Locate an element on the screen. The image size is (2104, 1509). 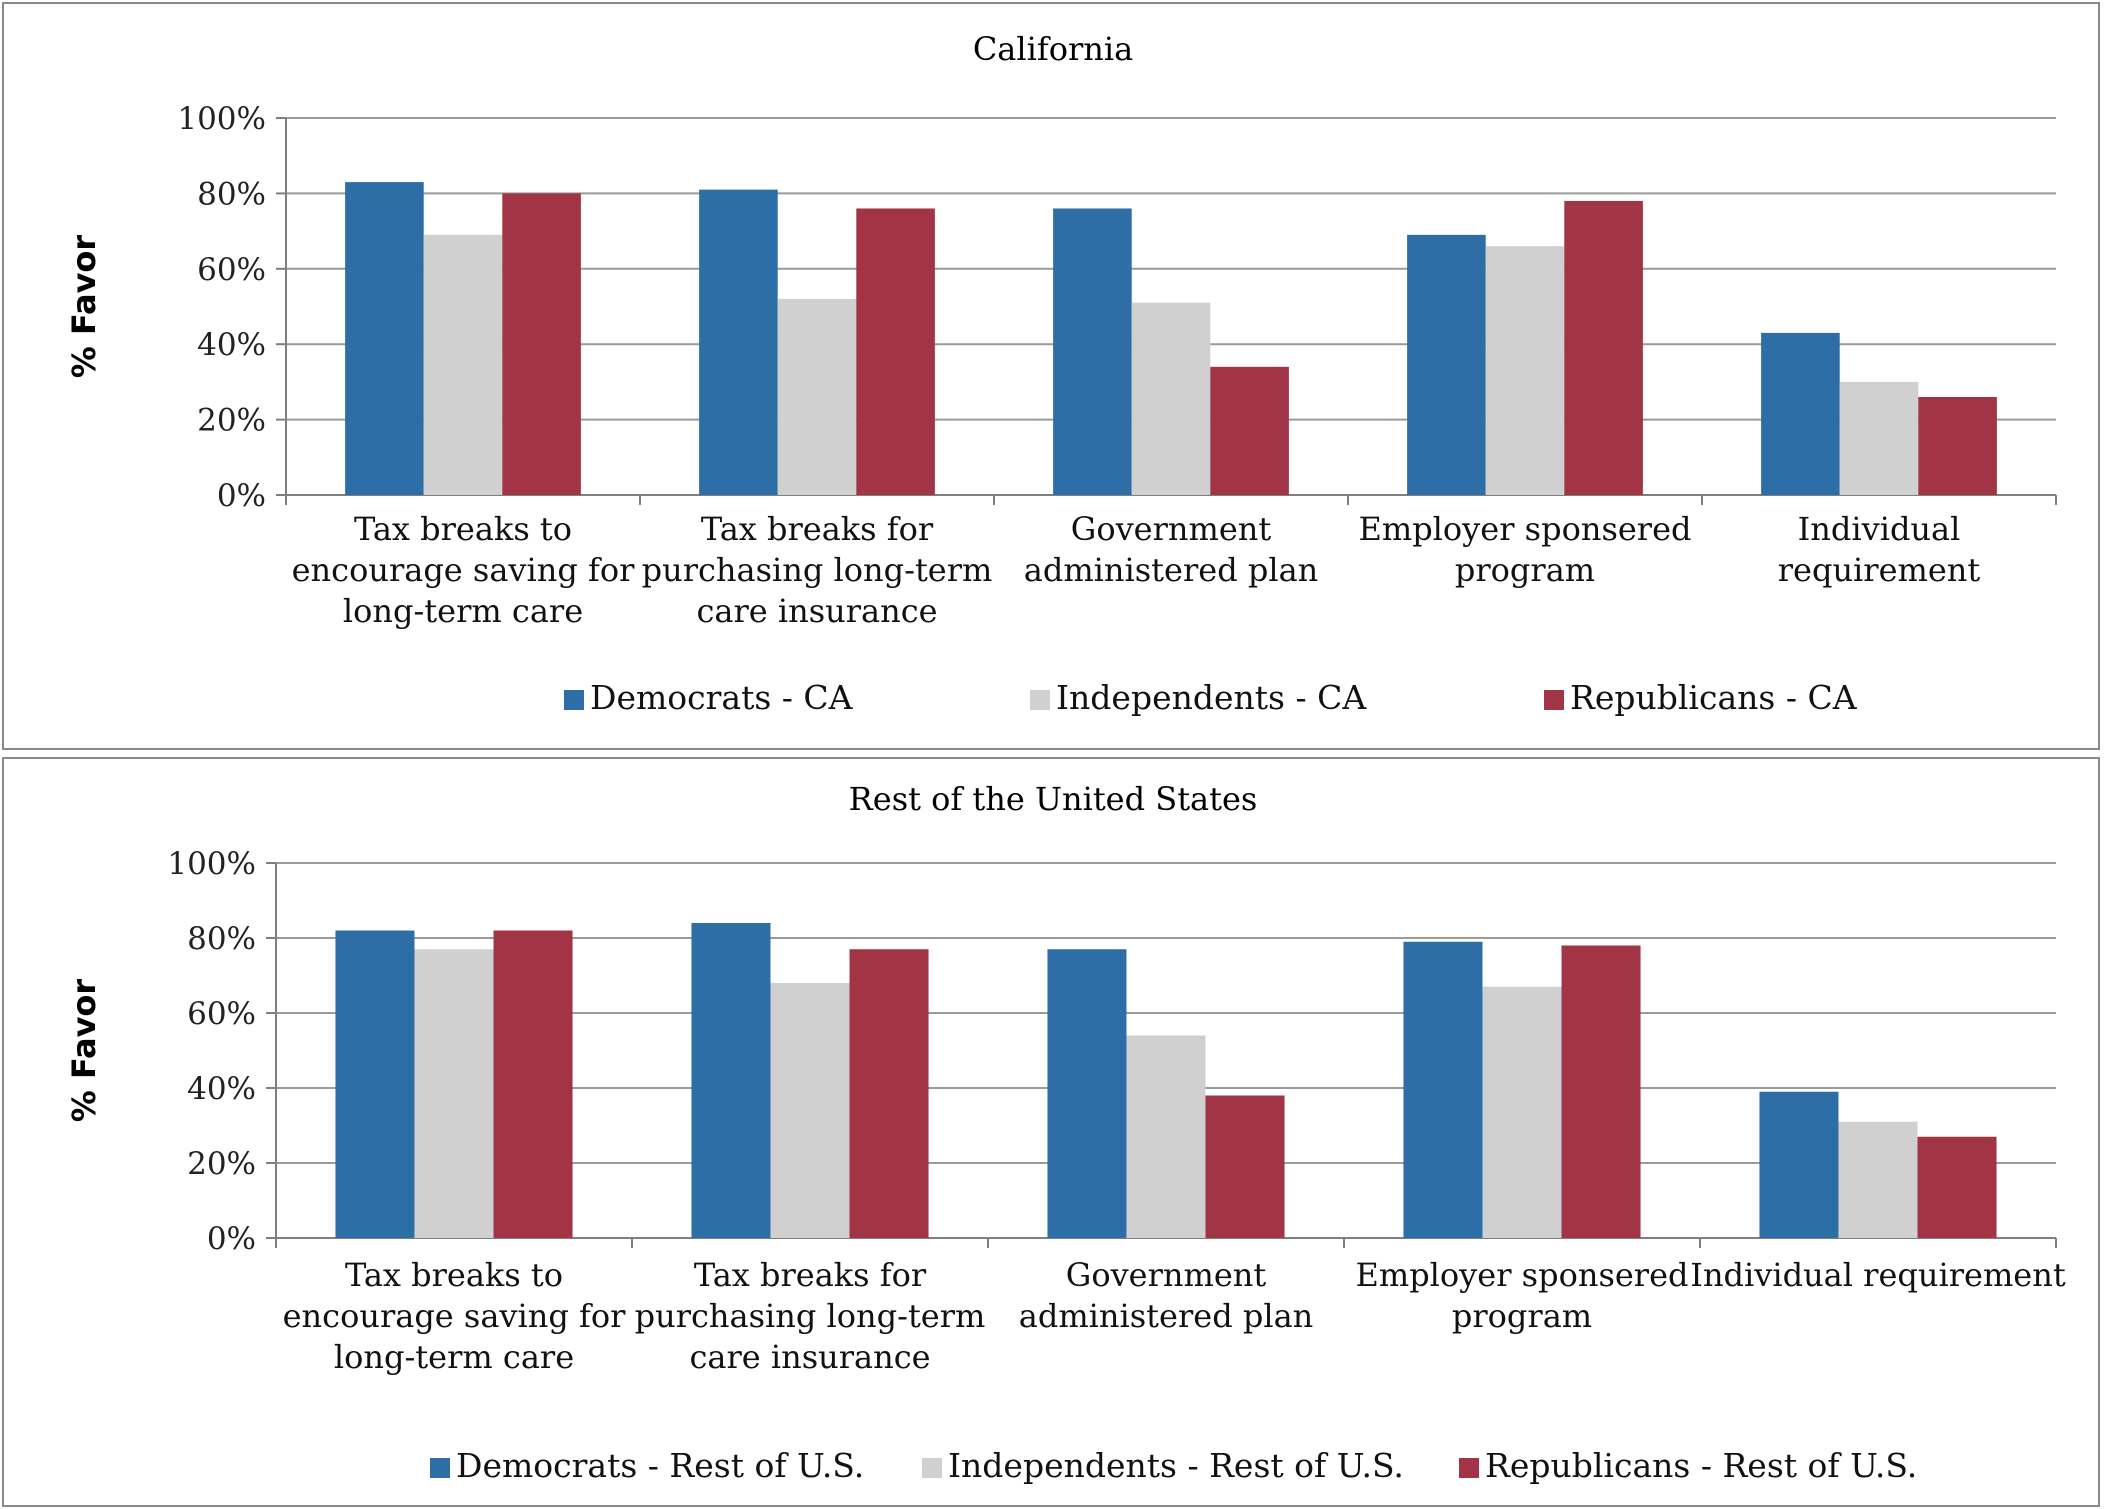
legend-label: Democrats - CA is located at coordinates (722, 697).